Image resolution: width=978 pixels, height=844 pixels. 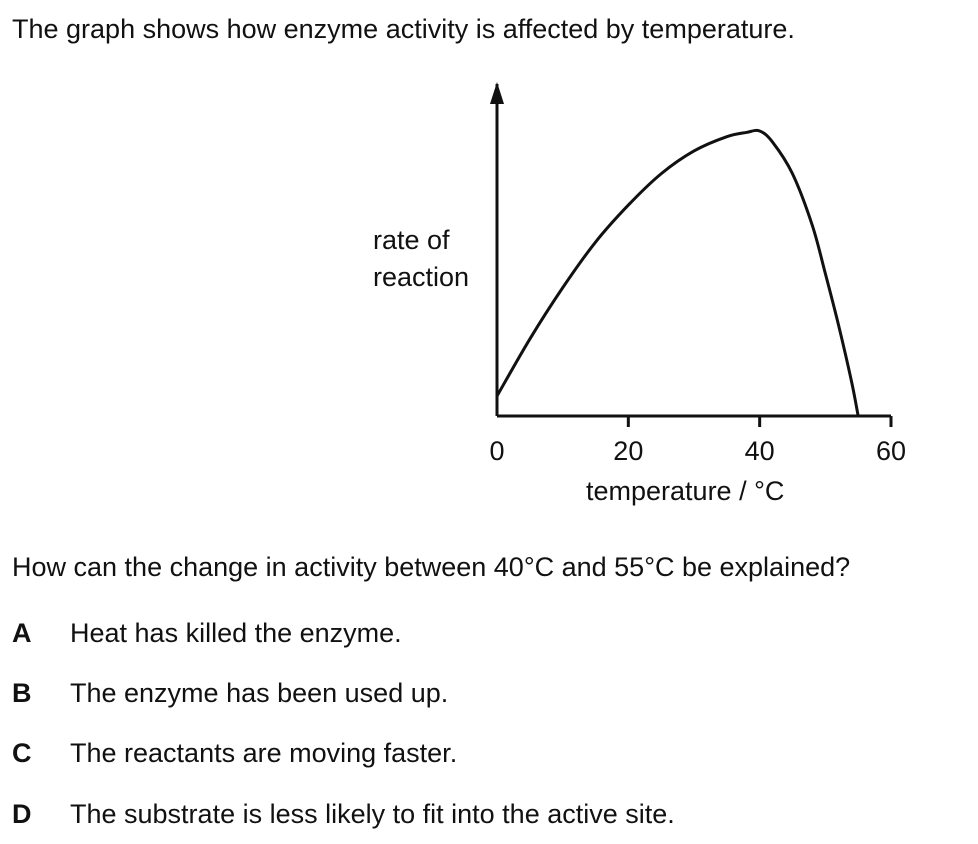 I want to click on option-letter: C, so click(x=22, y=753).